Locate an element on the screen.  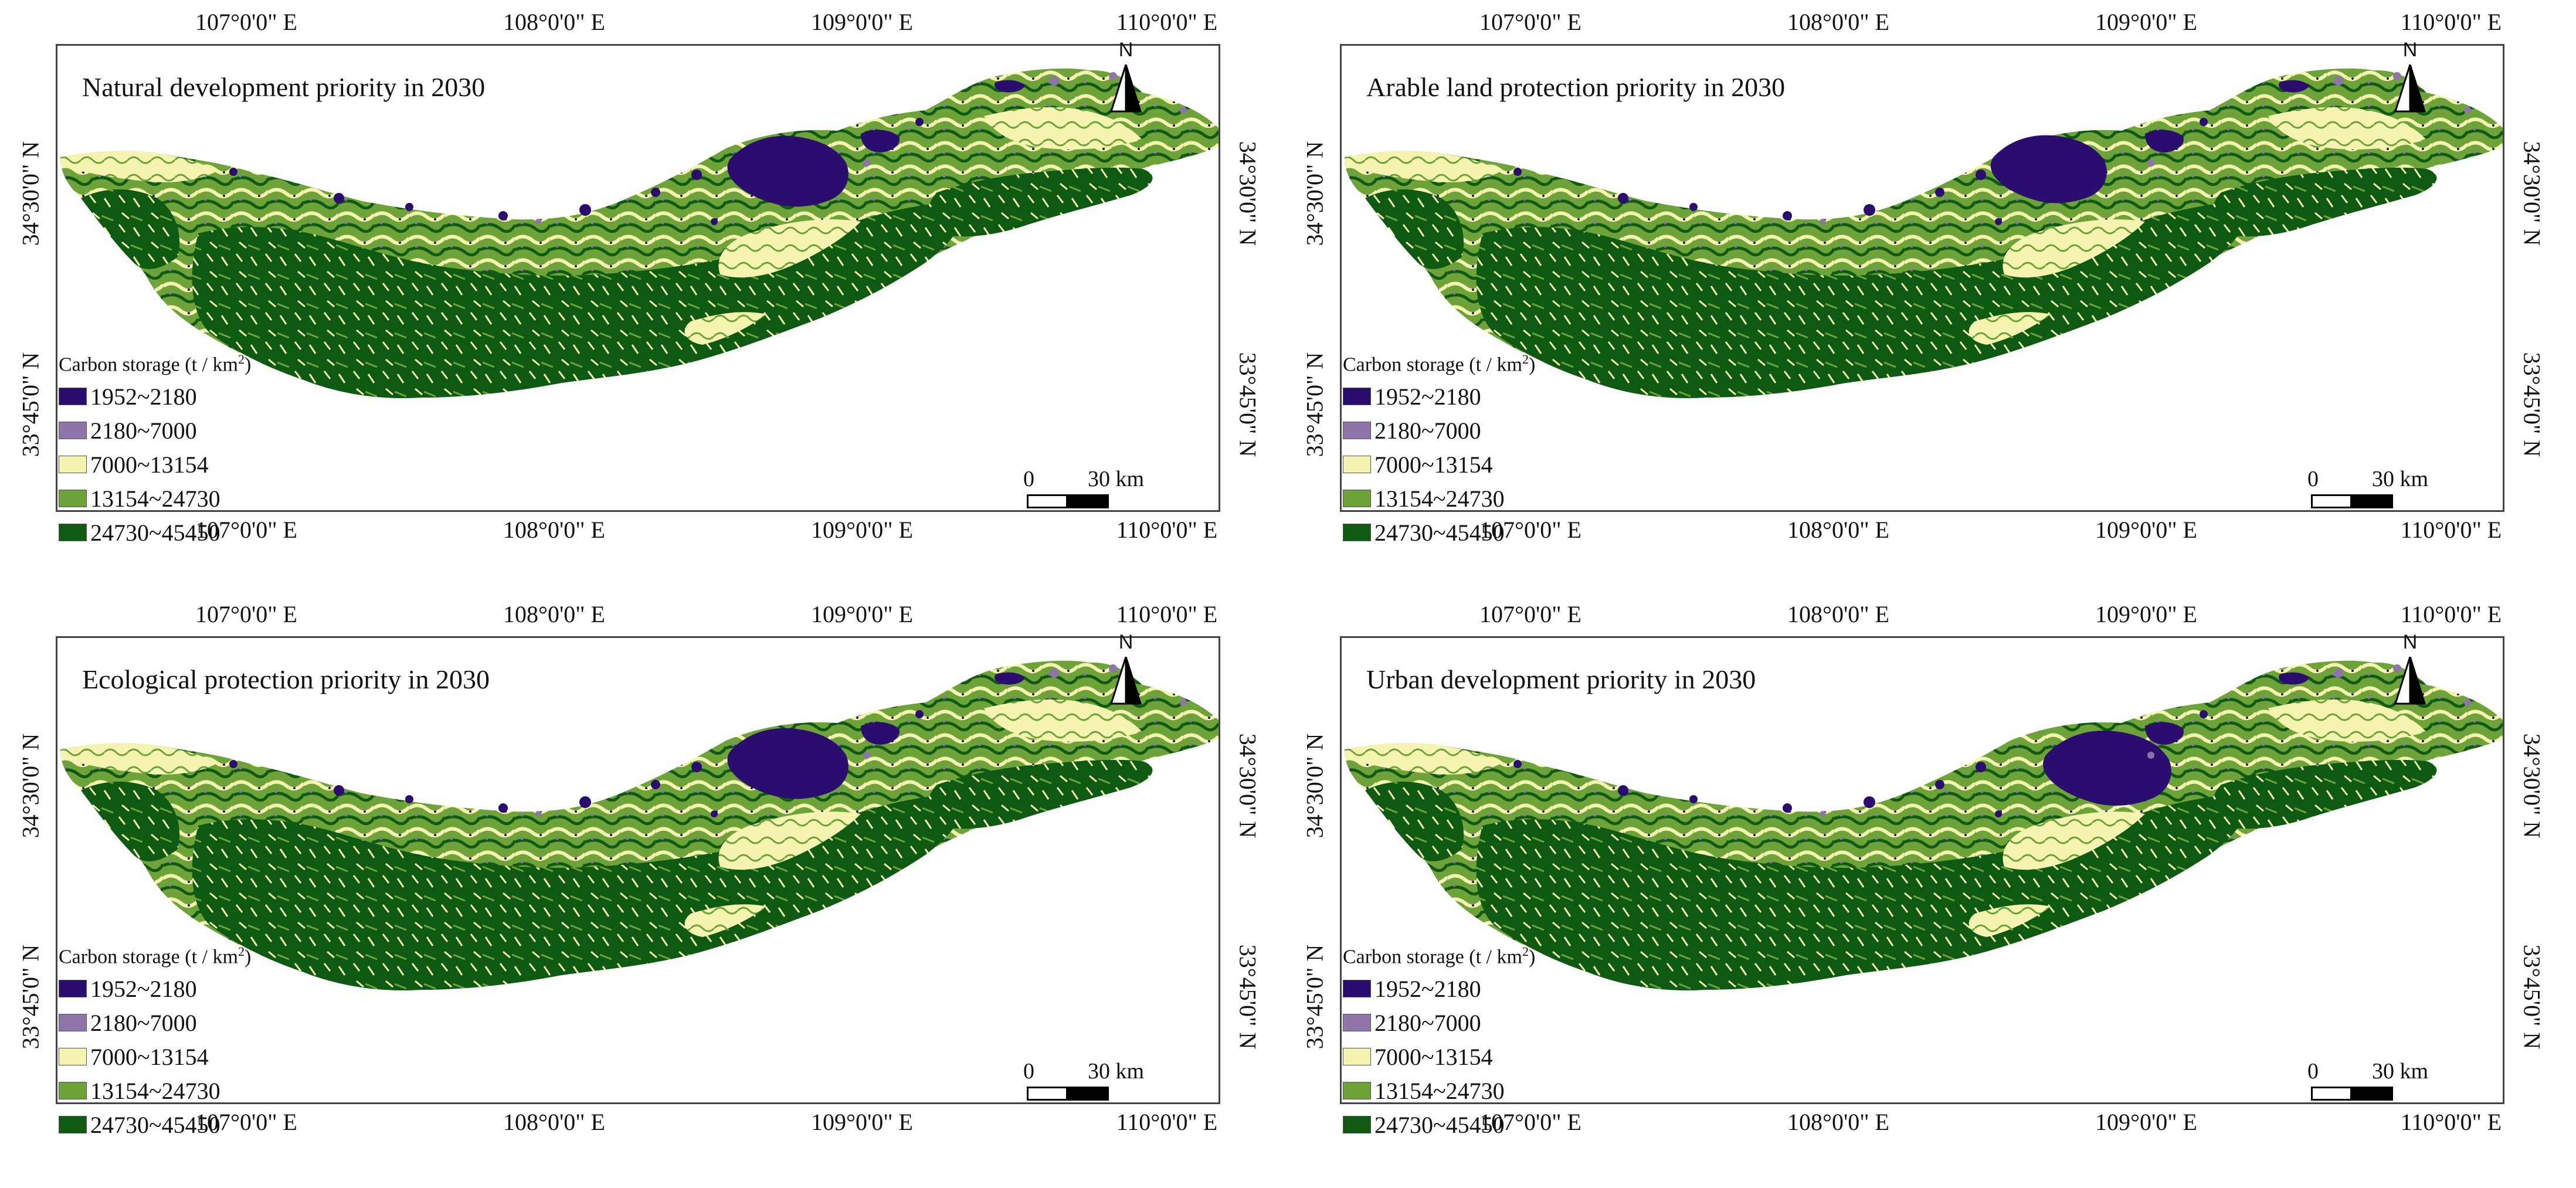
region-yellow-south is located at coordinates (725, 920).